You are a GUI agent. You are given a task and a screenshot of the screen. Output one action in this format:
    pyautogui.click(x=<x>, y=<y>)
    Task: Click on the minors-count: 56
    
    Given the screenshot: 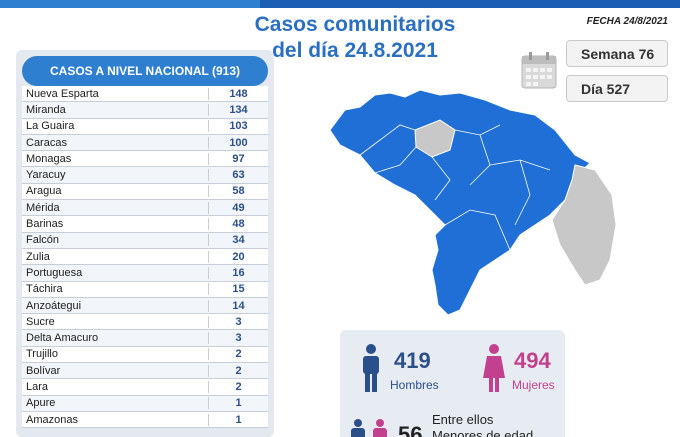 What is the action you would take?
    pyautogui.click(x=410, y=429)
    